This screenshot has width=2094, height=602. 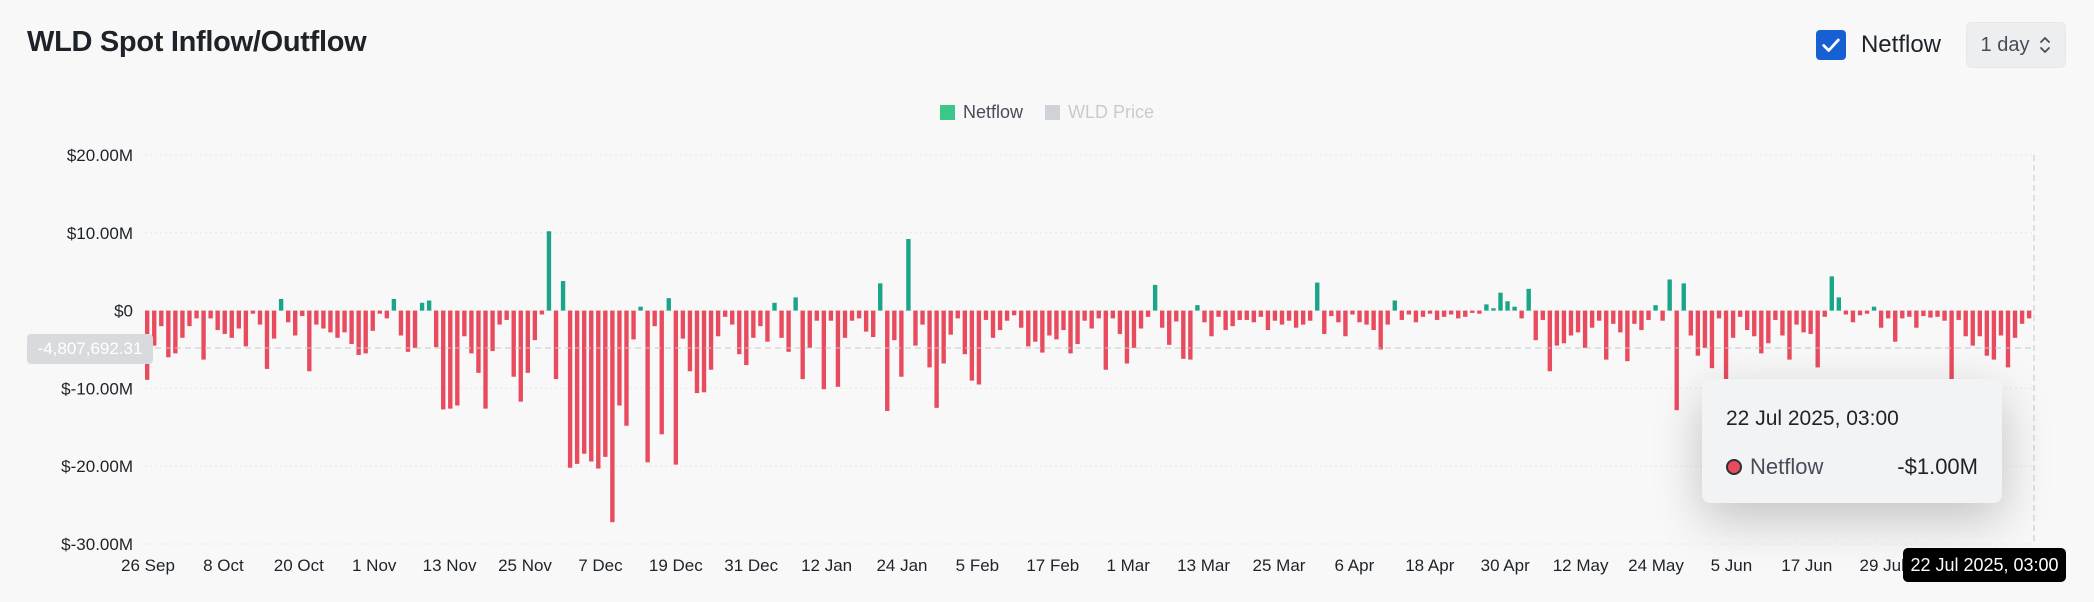 What do you see at coordinates (2016, 45) in the screenshot?
I see `interval-select: 1 day` at bounding box center [2016, 45].